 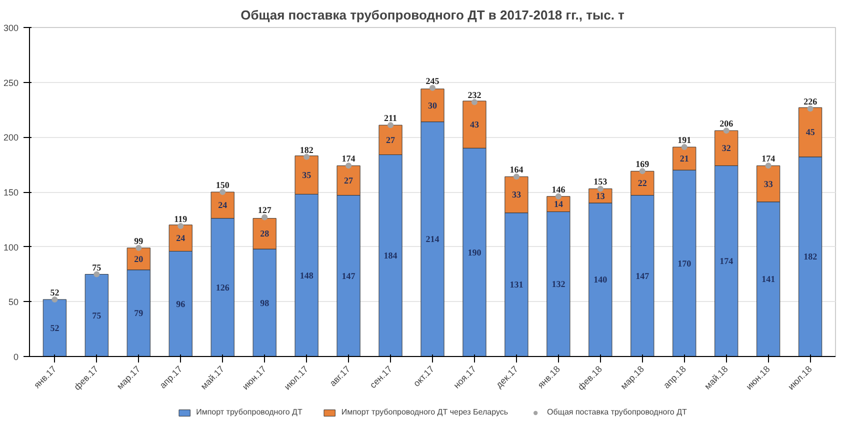 I want to click on data-label: 98, so click(x=265, y=303).